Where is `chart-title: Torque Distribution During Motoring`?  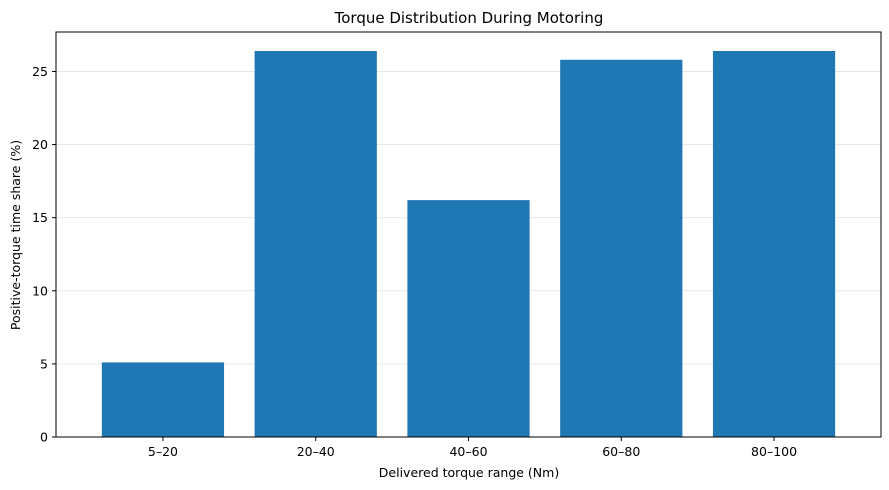
chart-title: Torque Distribution During Motoring is located at coordinates (469, 18).